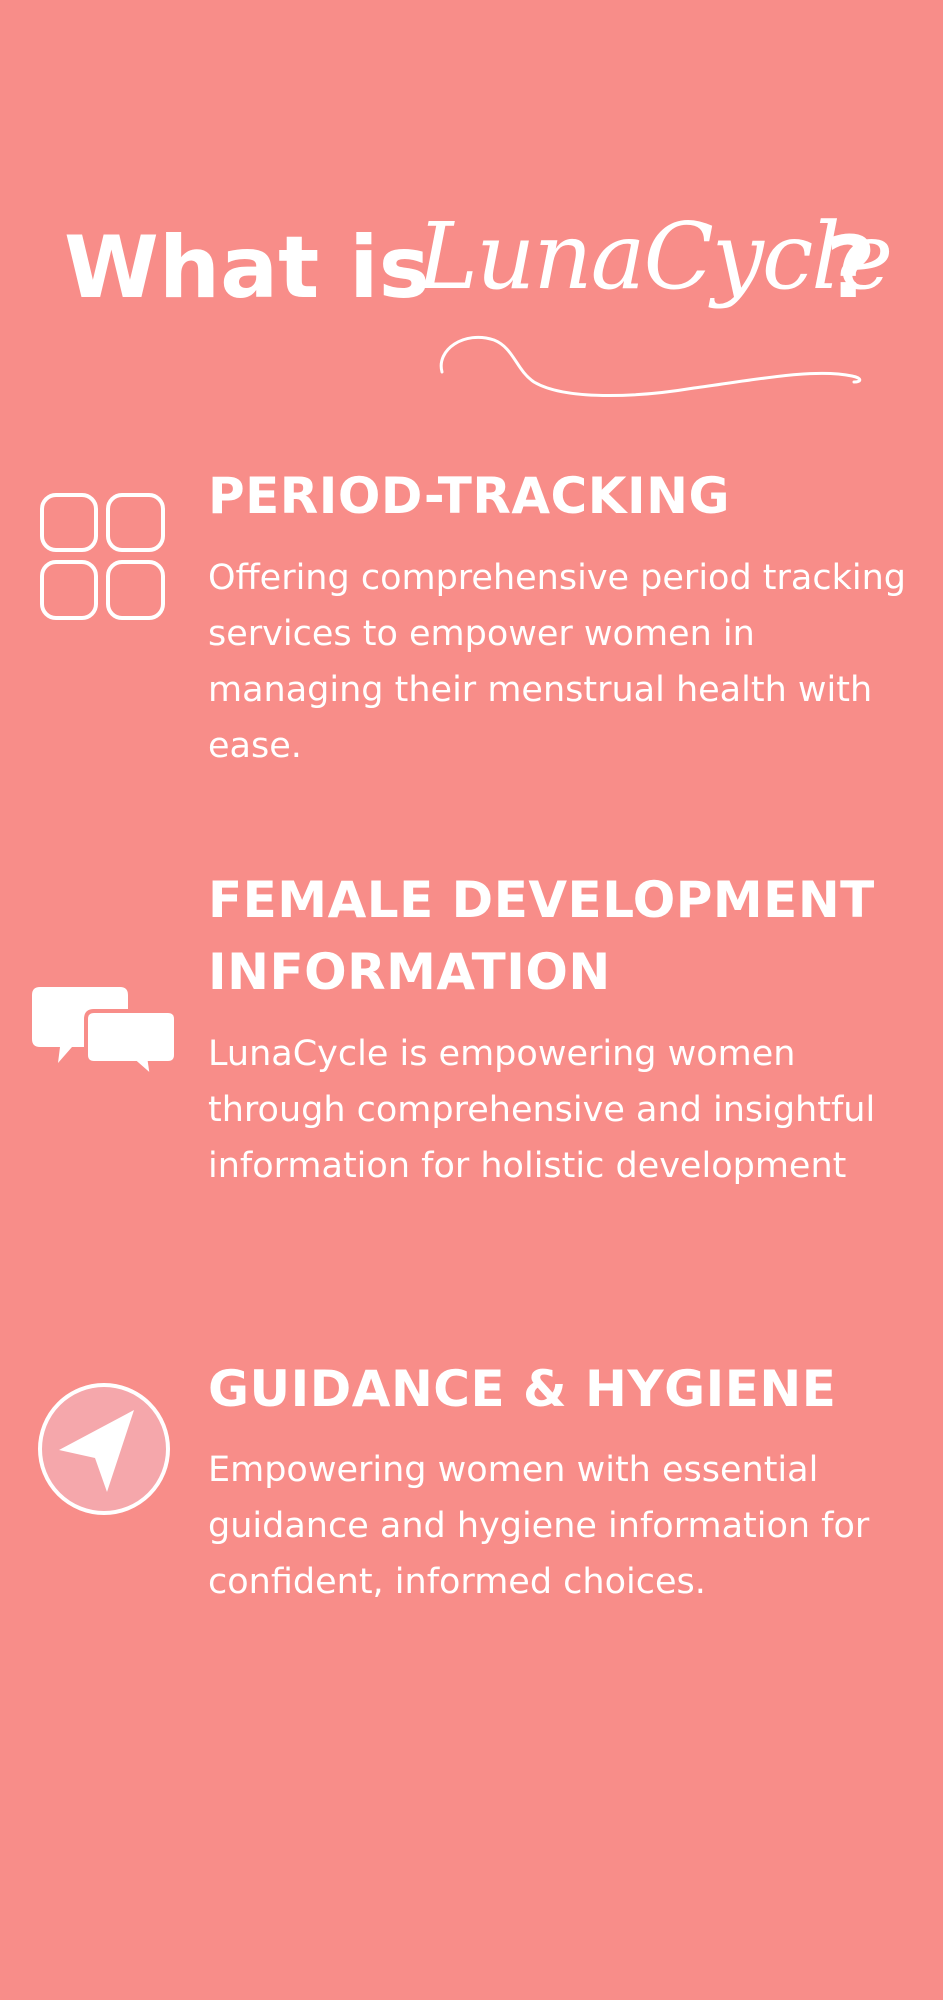 The image size is (943, 2000). What do you see at coordinates (104, 1033) in the screenshot?
I see `chat-bubbles-icon` at bounding box center [104, 1033].